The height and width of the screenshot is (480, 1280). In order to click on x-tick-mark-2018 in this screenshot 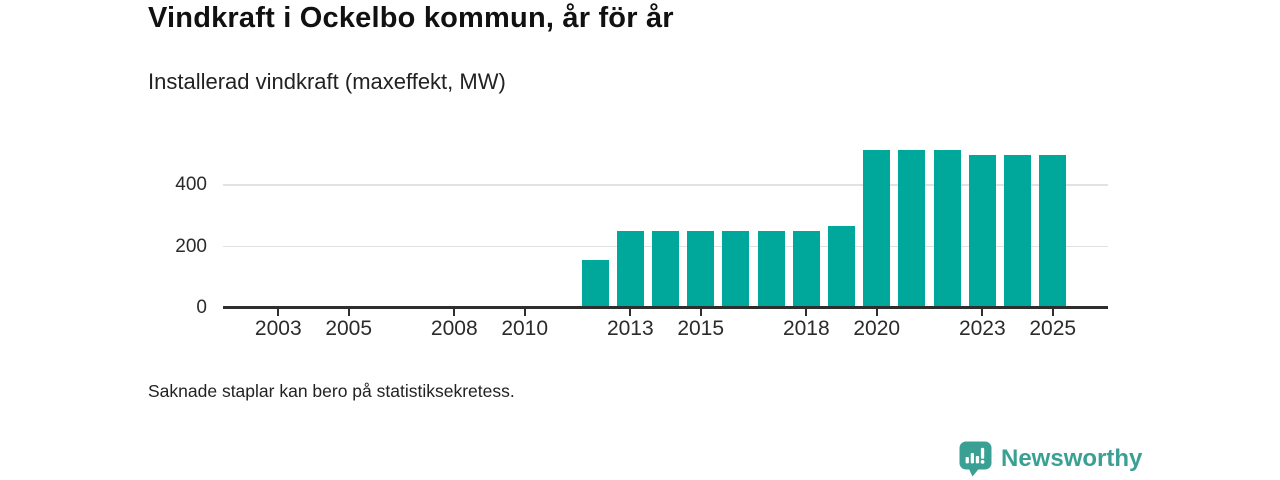, I will do `click(806, 312)`.